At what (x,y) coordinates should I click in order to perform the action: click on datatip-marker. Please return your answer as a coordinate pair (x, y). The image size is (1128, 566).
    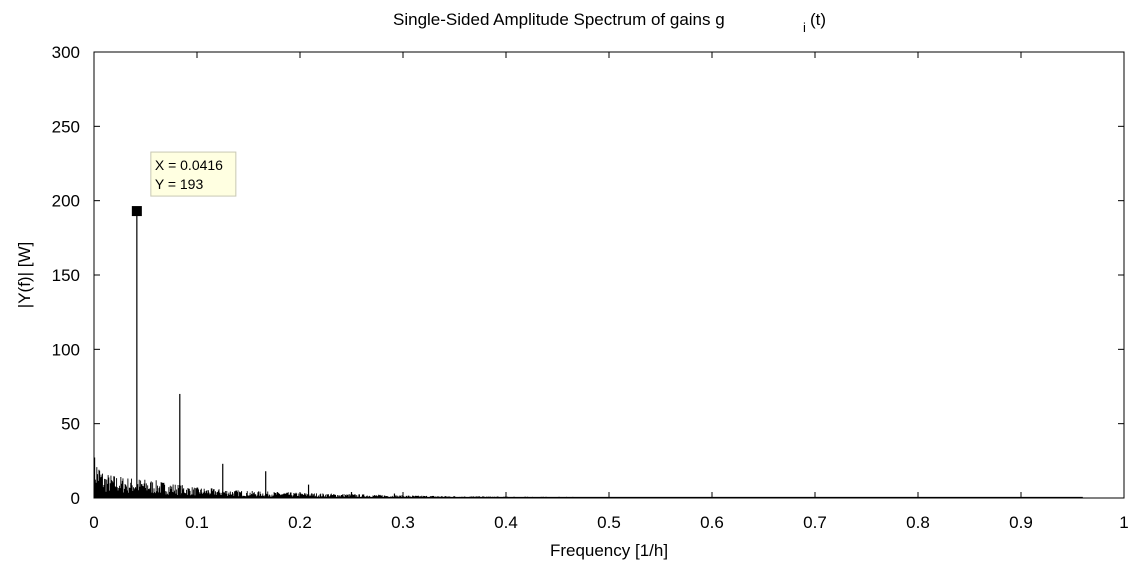
    Looking at the image, I should click on (136, 211).